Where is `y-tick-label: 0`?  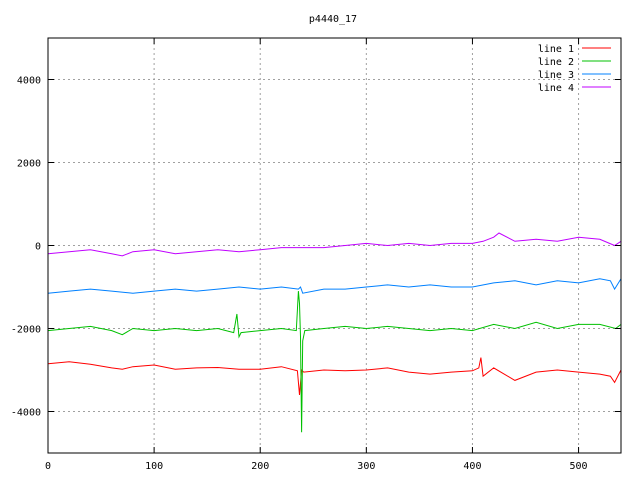 y-tick-label: 0 is located at coordinates (38, 247).